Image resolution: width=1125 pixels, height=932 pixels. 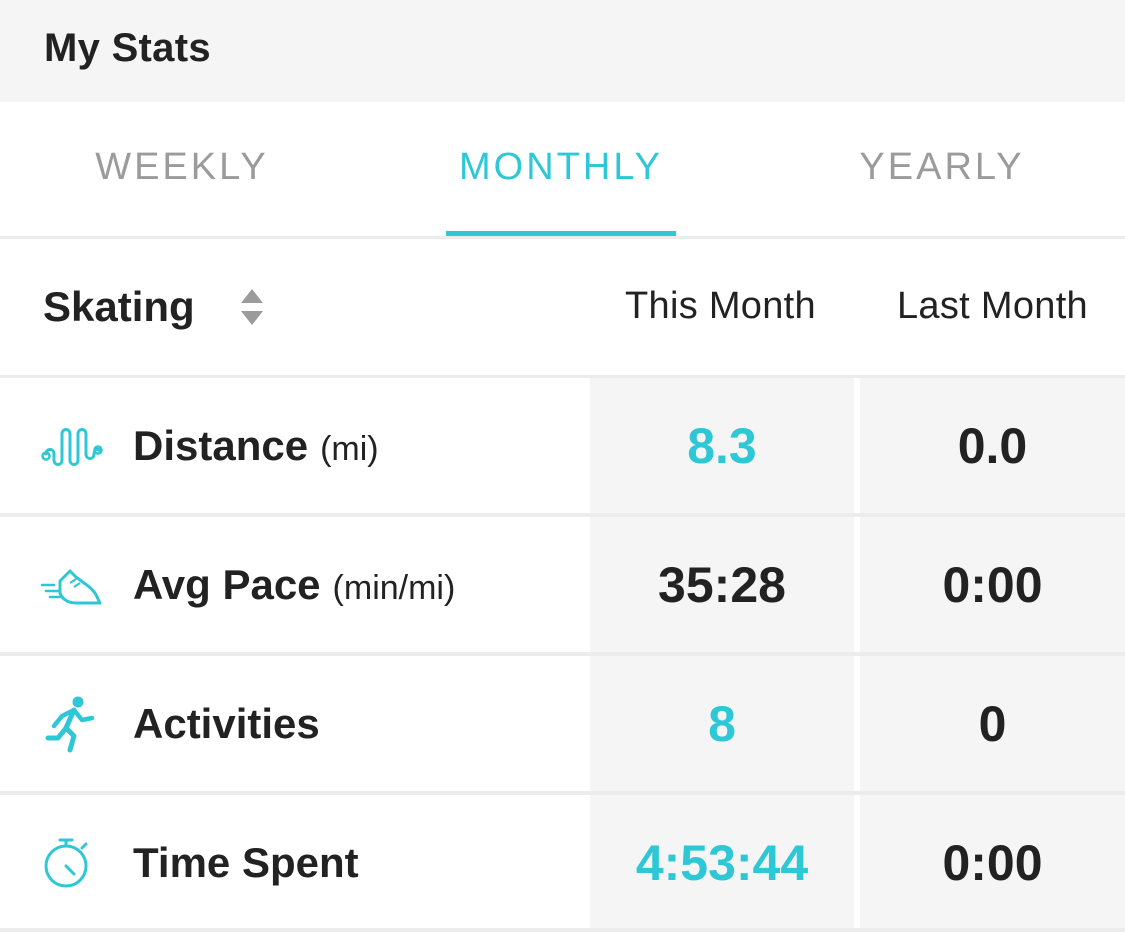 What do you see at coordinates (127, 48) in the screenshot?
I see `page-title: My Stats` at bounding box center [127, 48].